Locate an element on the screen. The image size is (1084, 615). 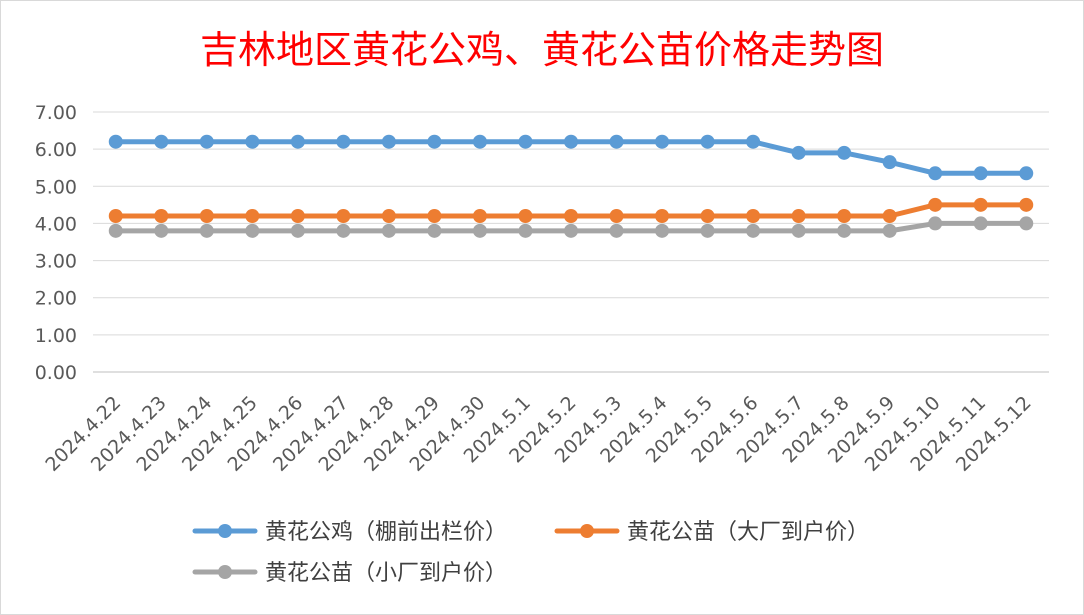
y-tick-label: 0.00 is located at coordinates (56, 373).